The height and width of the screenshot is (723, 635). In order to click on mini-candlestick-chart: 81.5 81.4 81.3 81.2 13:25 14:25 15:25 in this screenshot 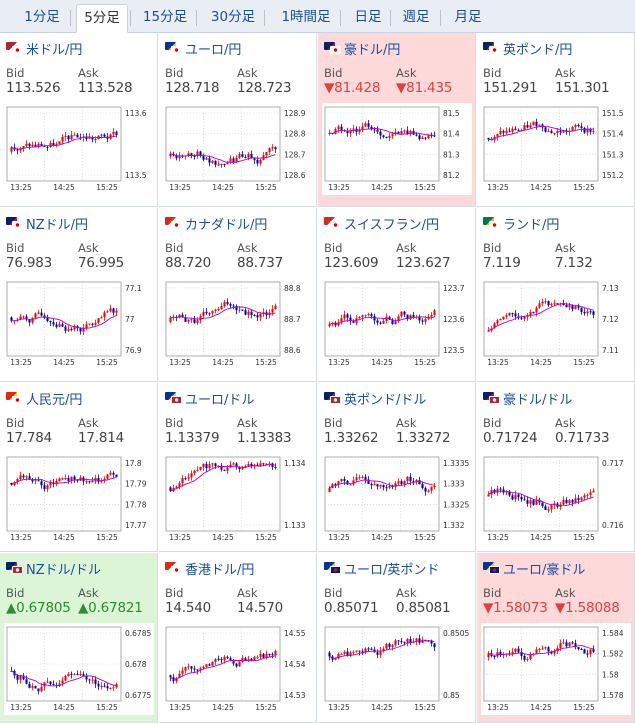, I will do `click(397, 149)`.